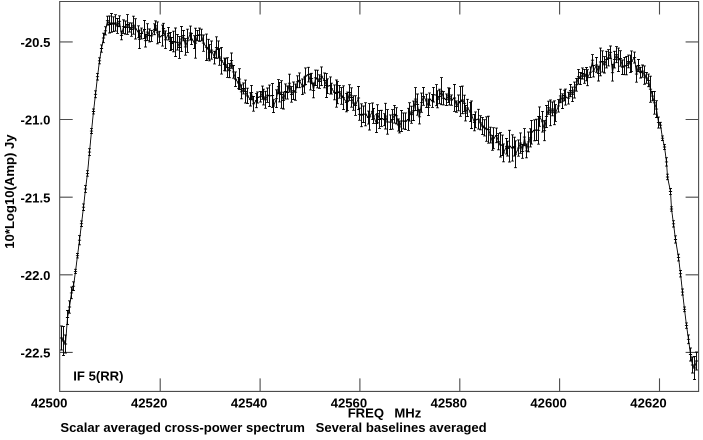  Describe the element at coordinates (9, 191) in the screenshot. I see `svg-text: 10*Log10(Amp) Jy` at that location.